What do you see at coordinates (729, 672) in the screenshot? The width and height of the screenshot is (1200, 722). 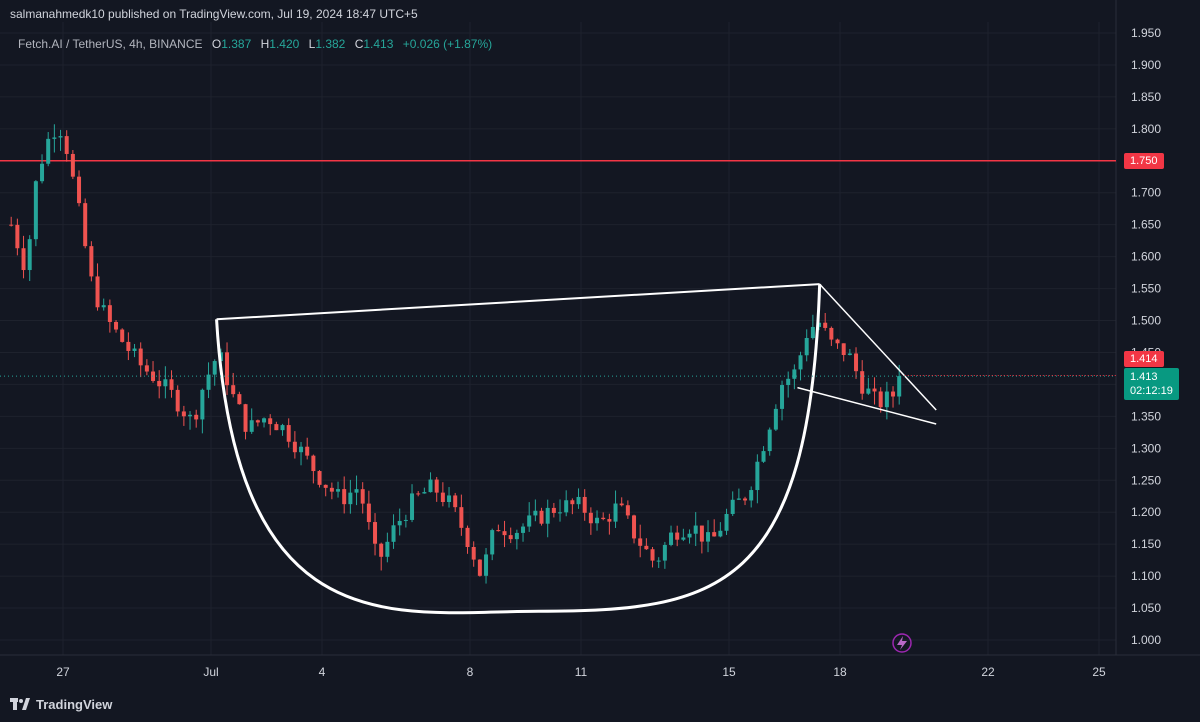 I see `time-tick-label: 15` at bounding box center [729, 672].